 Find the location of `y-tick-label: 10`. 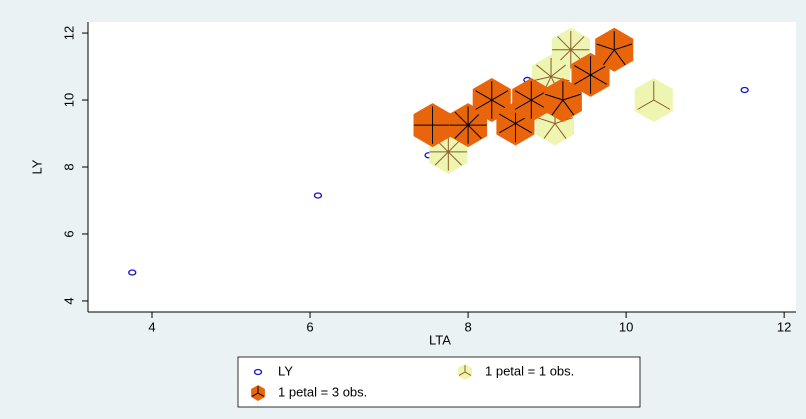

y-tick-label: 10 is located at coordinates (68, 100).